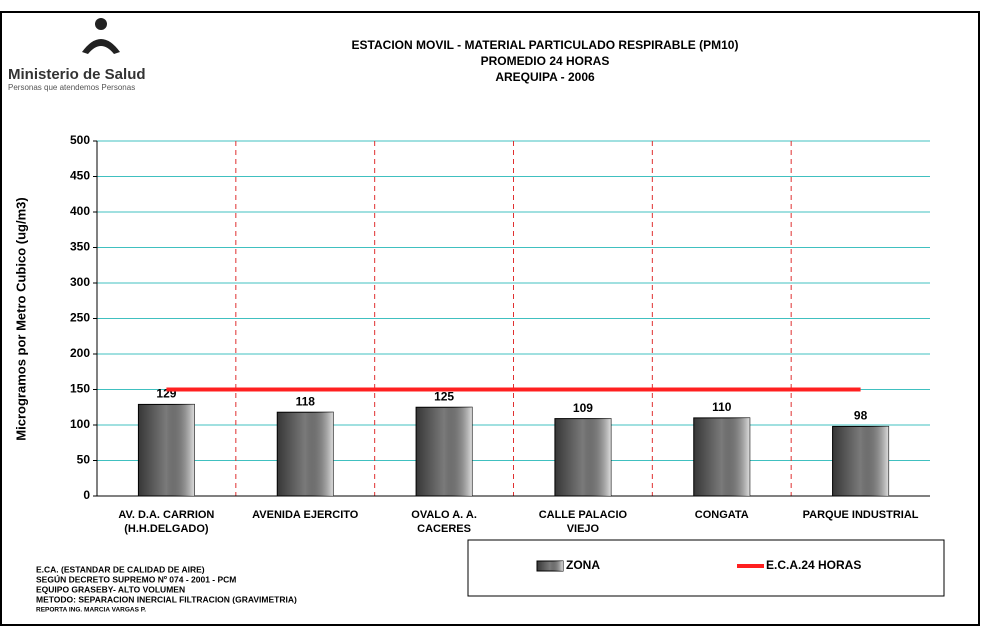 This screenshot has width=984, height=630. I want to click on legend-label: E.C.A.24 HORAS, so click(813, 565).